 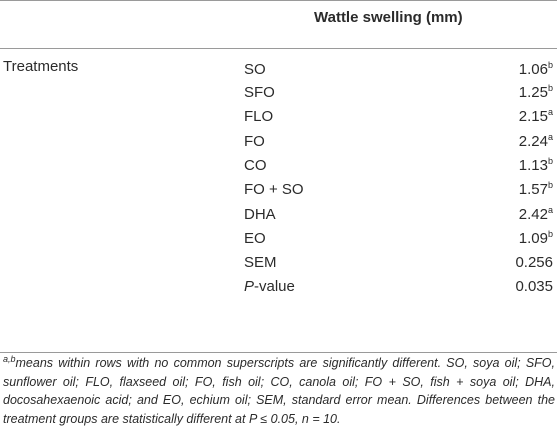 I want to click on treatment-name: FO + SO, so click(x=274, y=189).